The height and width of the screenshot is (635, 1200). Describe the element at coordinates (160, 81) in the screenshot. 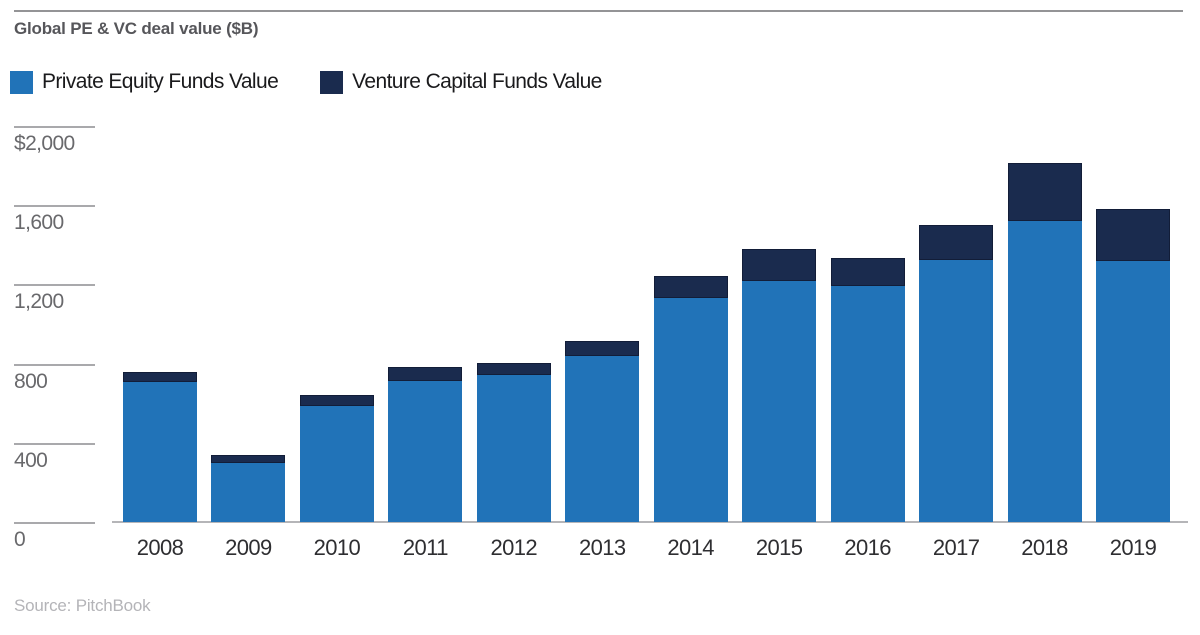

I see `legend-label: Private Equity Funds Value` at that location.